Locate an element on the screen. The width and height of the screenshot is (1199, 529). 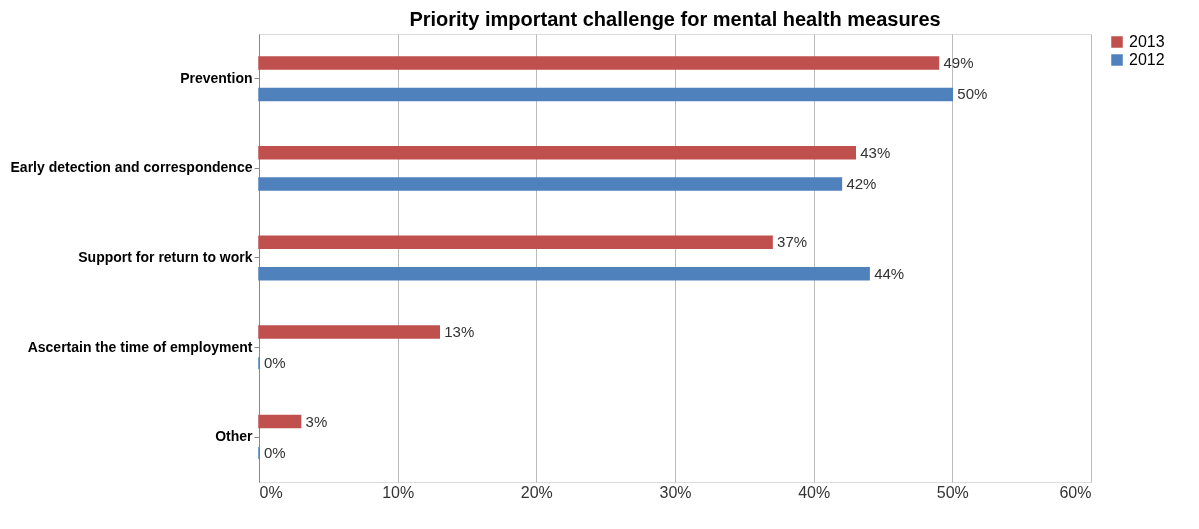
y-tick-label: Early detection and correspondence is located at coordinates (131, 167).